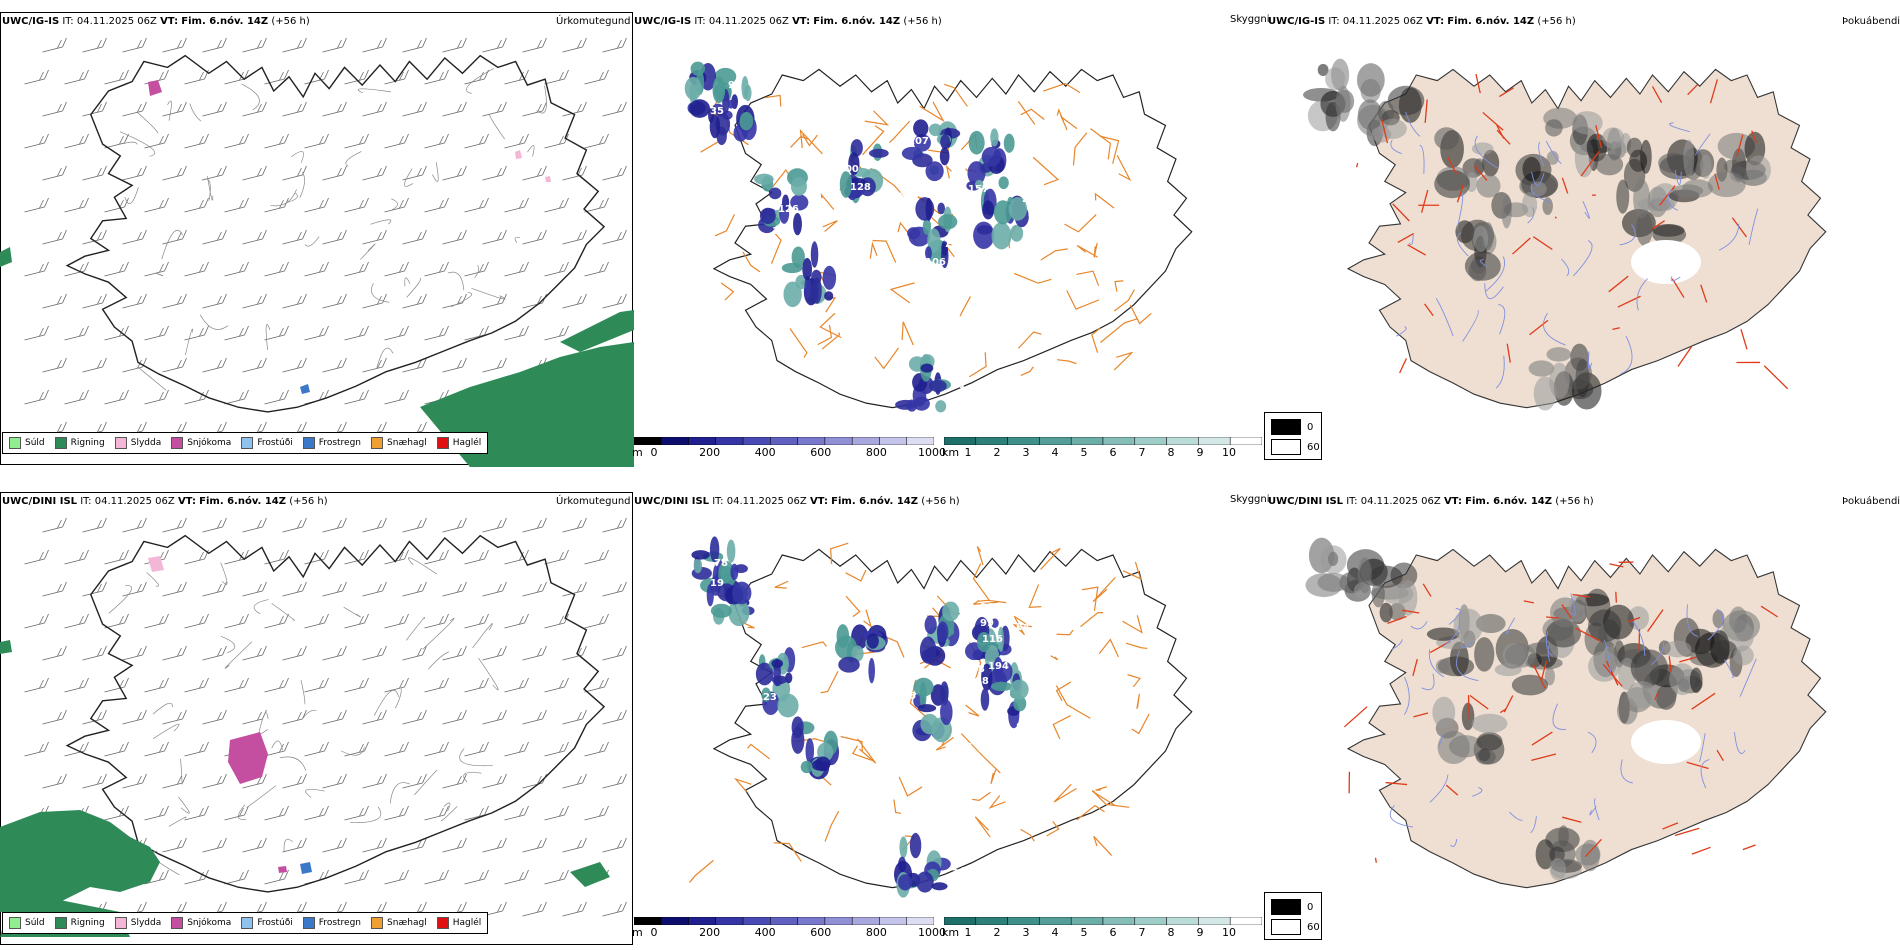 The image size is (1900, 950). I want to click on legend-item: Frostúði, so click(267, 923).